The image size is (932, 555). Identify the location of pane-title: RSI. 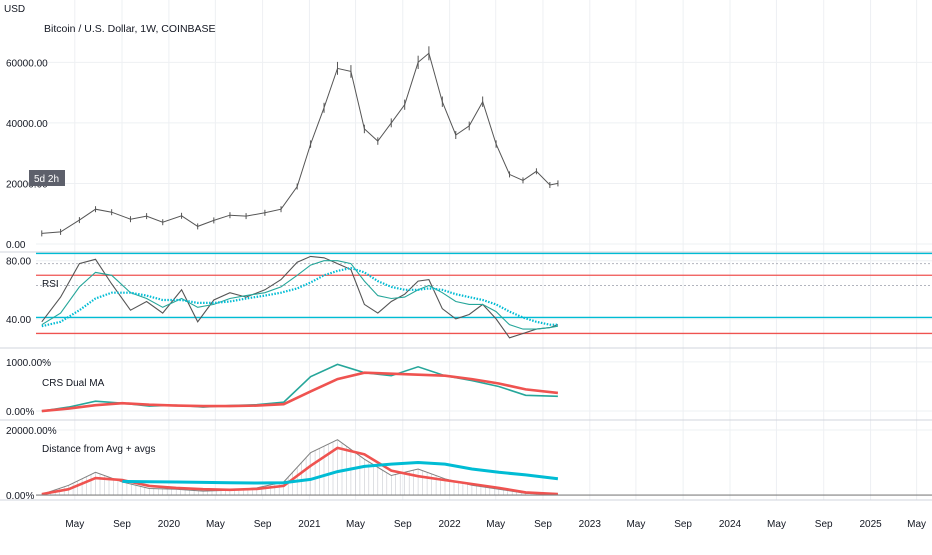
(50, 284).